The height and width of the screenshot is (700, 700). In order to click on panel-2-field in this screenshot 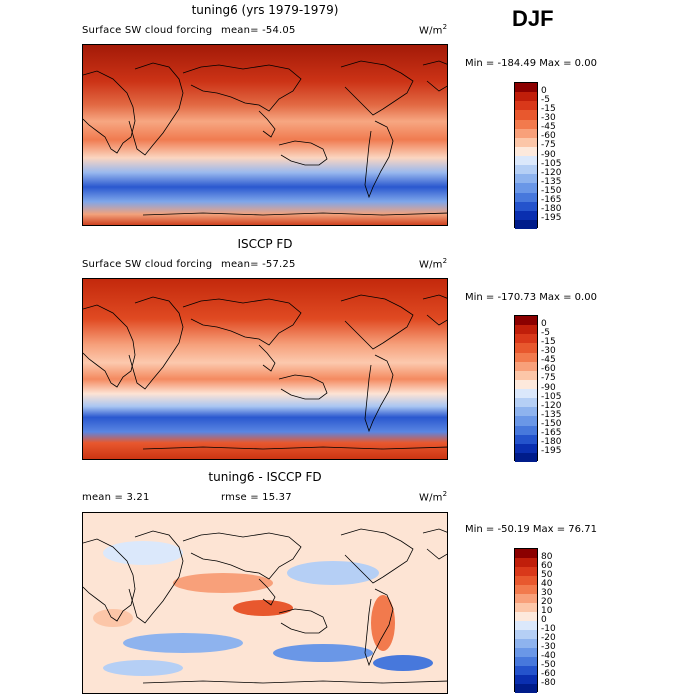, I will do `click(265, 369)`.